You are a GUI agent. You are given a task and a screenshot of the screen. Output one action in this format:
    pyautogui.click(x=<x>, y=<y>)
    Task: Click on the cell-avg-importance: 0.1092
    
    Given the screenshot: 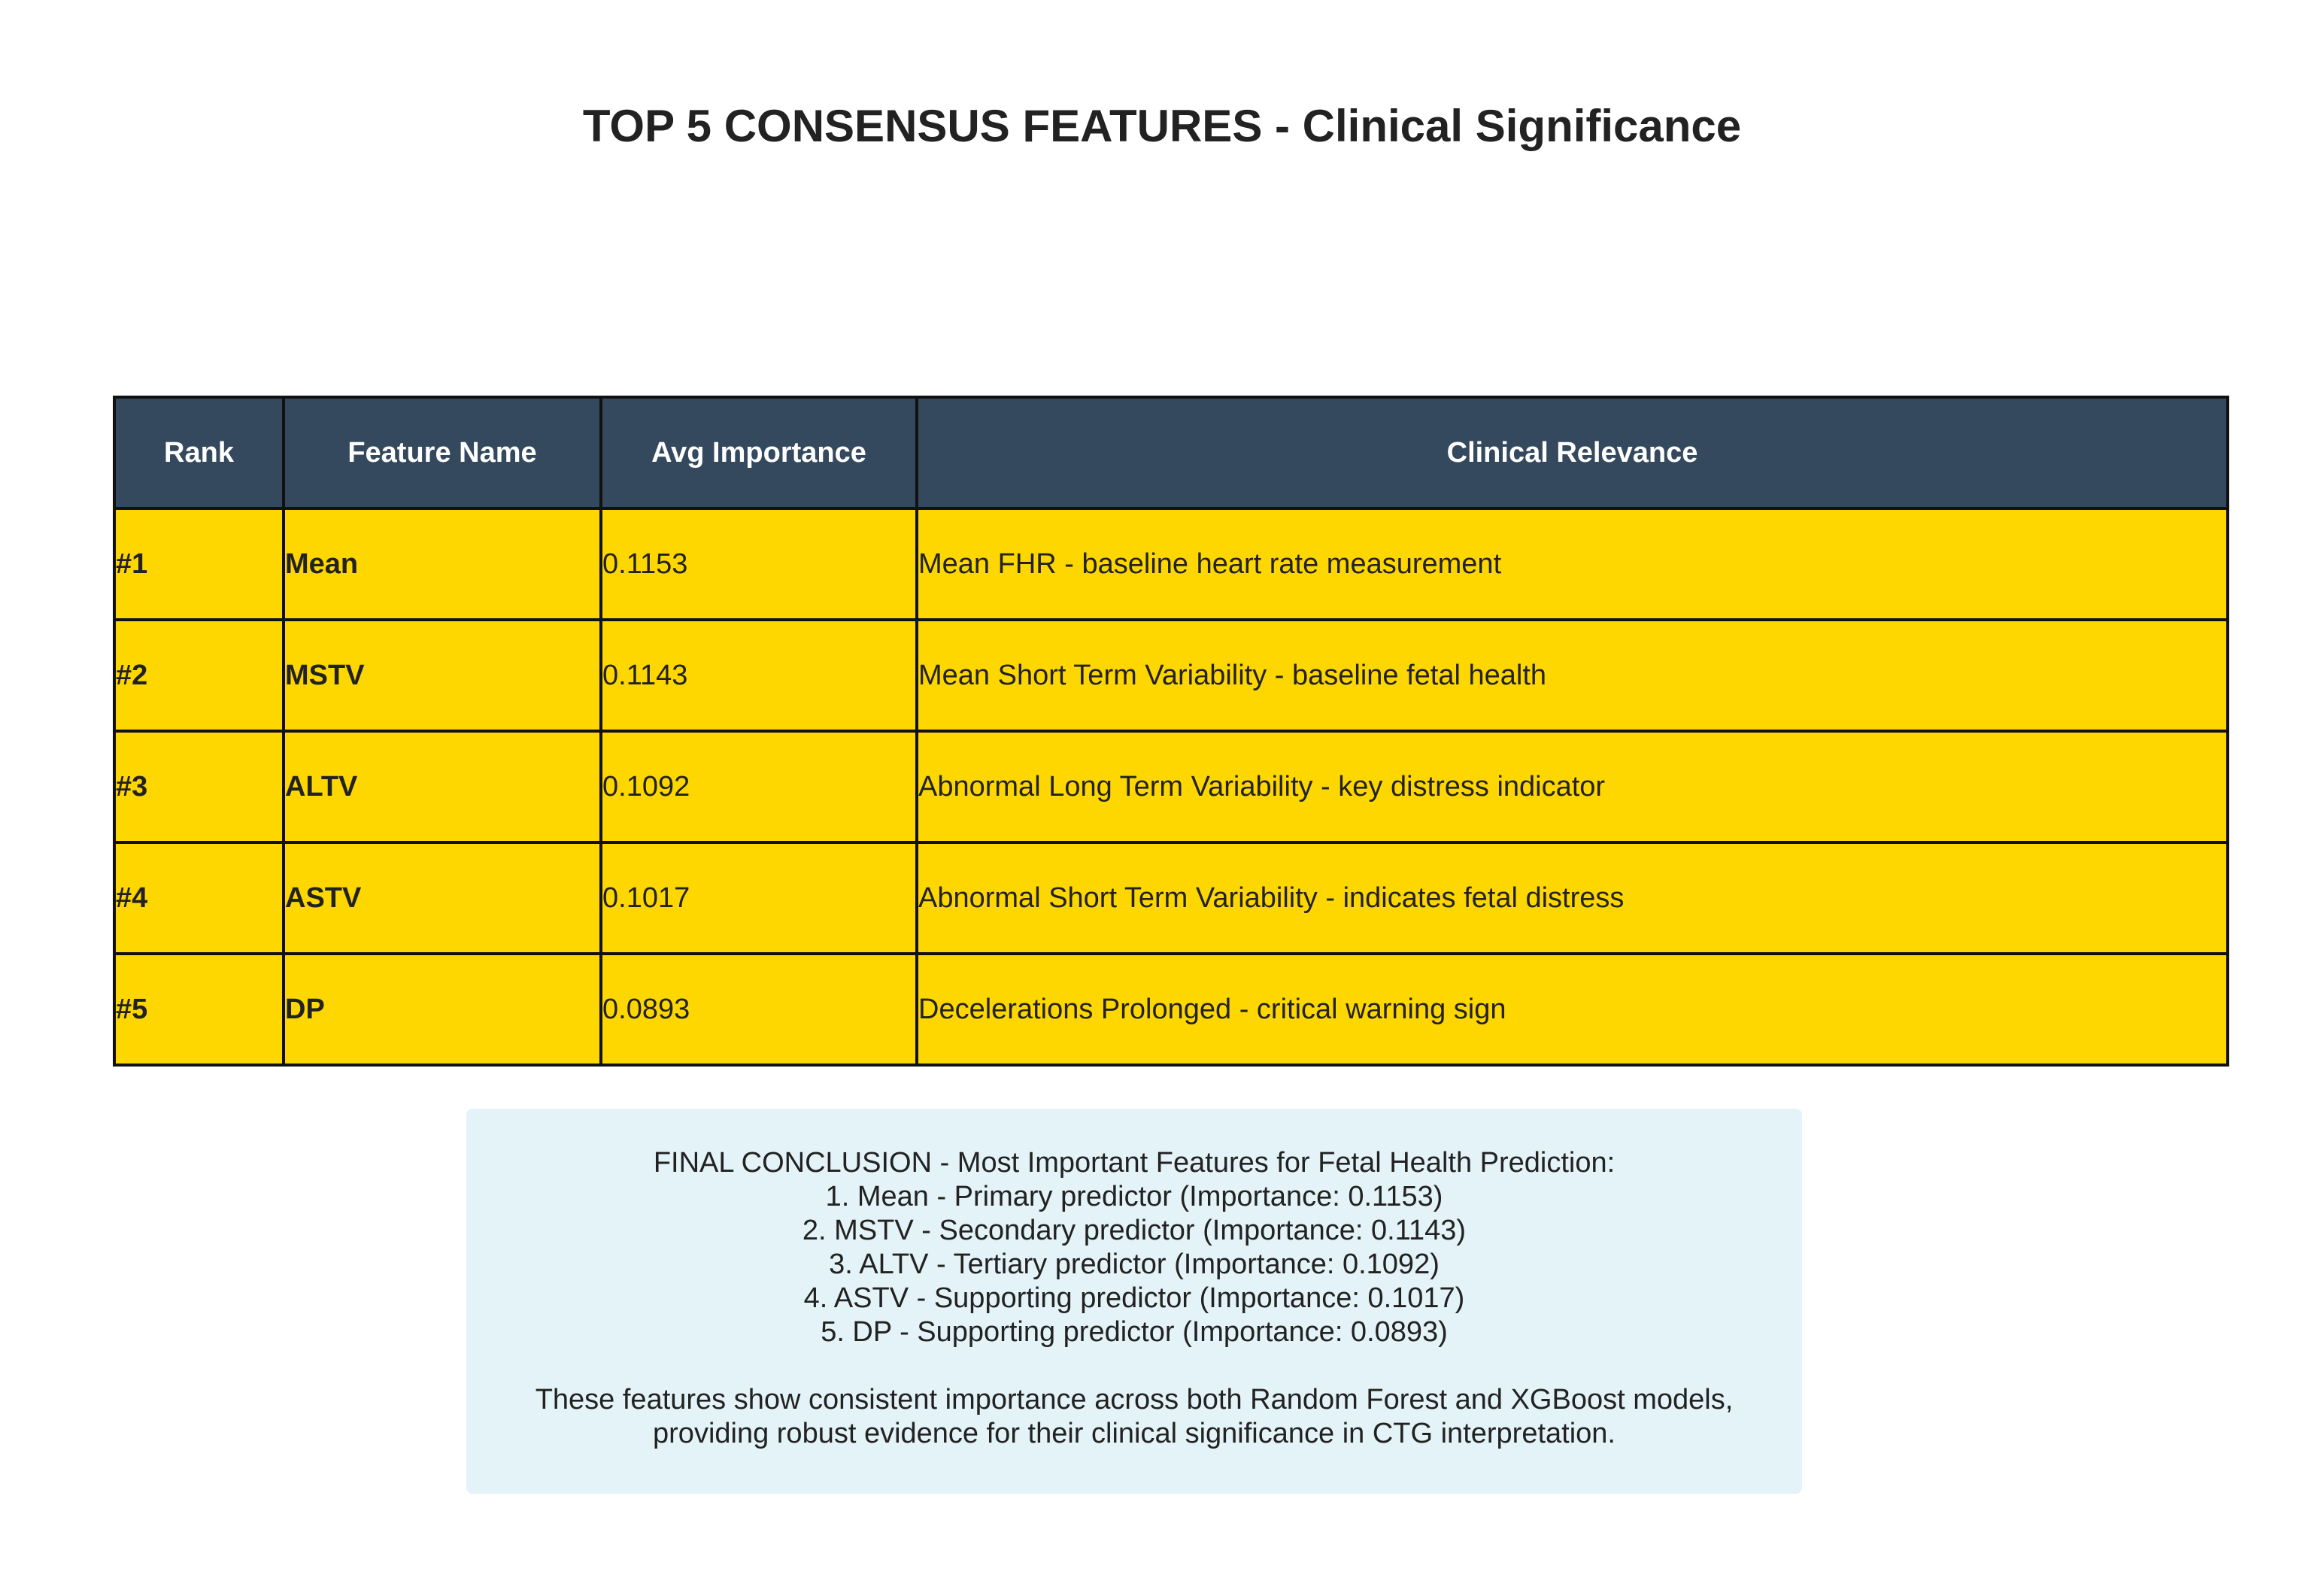 What is the action you would take?
    pyautogui.click(x=758, y=787)
    